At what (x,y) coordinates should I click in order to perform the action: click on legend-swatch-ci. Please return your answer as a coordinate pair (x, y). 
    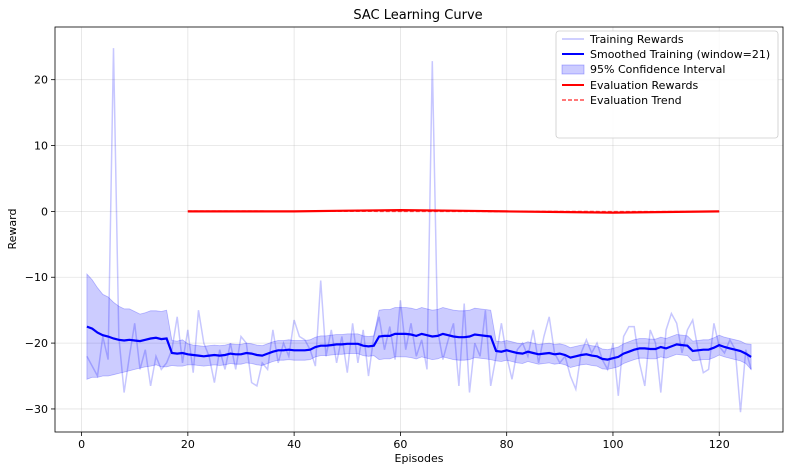
    Looking at the image, I should click on (573, 69).